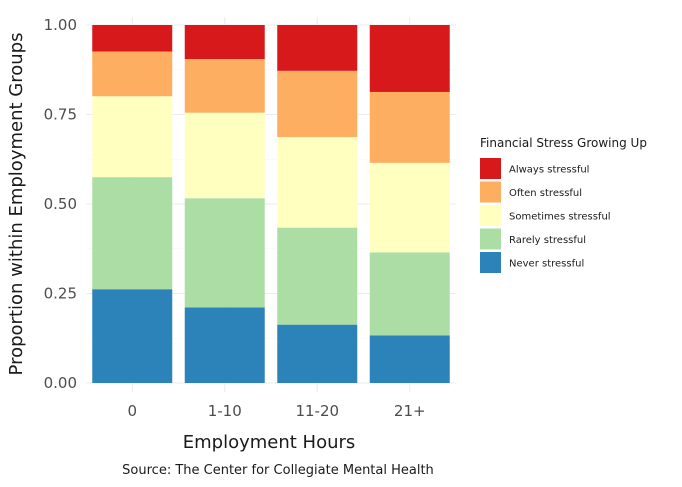  What do you see at coordinates (409, 58) in the screenshot?
I see `bar-segment-always-stressful-21+` at bounding box center [409, 58].